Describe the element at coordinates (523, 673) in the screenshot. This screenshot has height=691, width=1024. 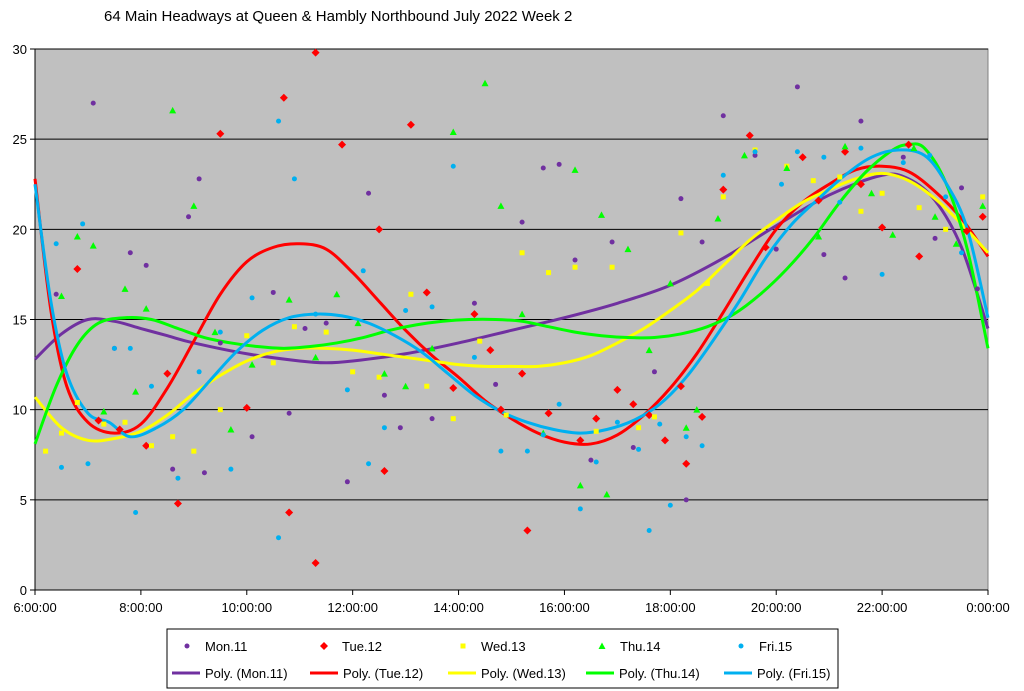
I see `legend-label: Poly. (Wed.13)` at that location.